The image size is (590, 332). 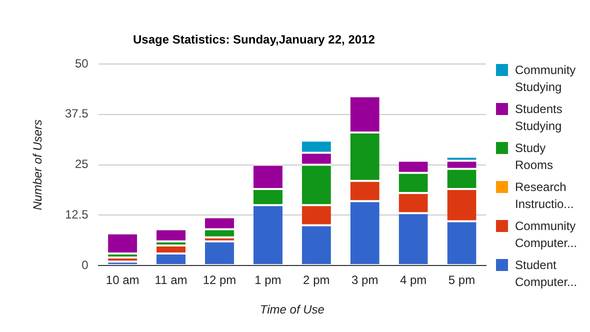 I want to click on y-tick-label: 0, so click(x=85, y=265).